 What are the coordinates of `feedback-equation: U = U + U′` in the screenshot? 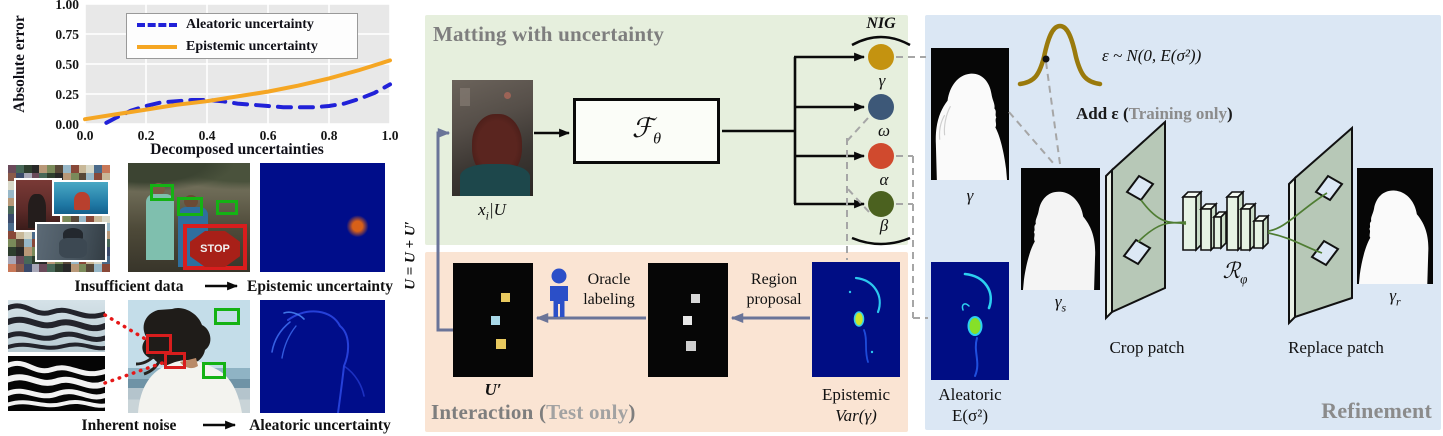 It's located at (410, 255).